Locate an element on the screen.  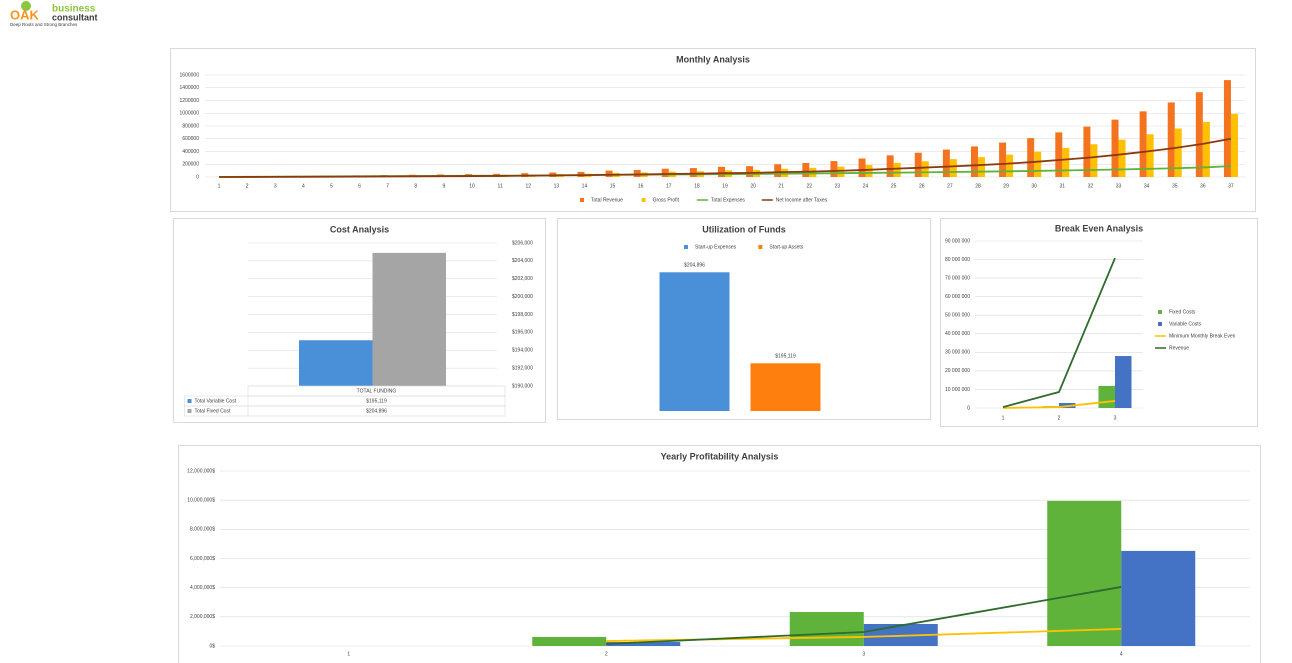
legend-label: Gross Profit is located at coordinates (666, 200).